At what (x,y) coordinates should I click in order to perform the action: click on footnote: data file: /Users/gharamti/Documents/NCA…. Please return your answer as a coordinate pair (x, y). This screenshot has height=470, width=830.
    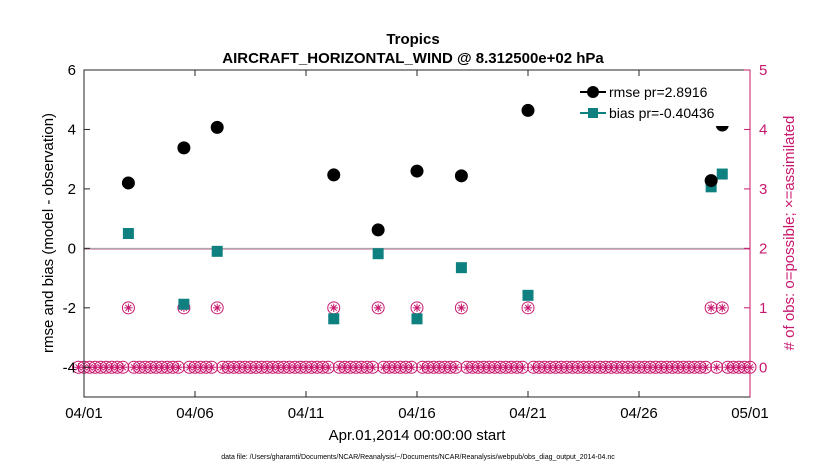
    Looking at the image, I should click on (418, 457).